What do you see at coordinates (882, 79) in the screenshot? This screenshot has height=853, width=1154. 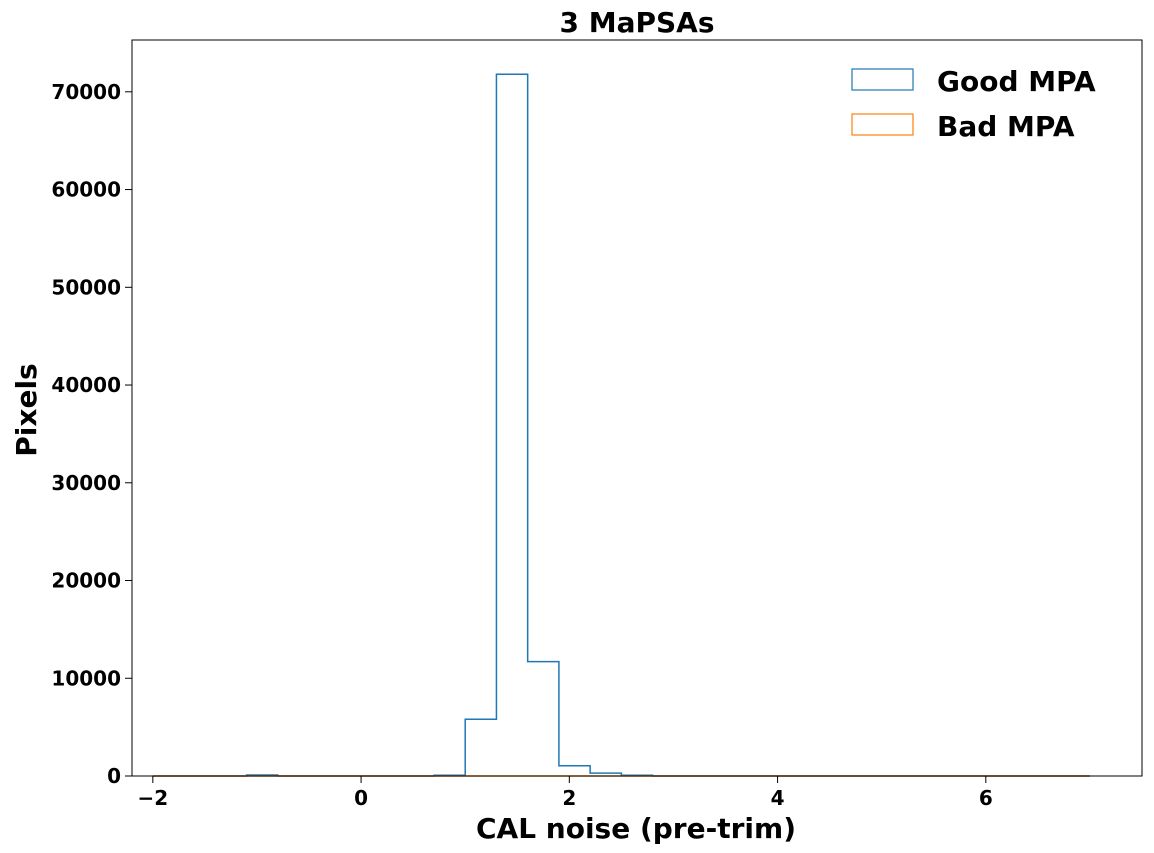 I see `legend-swatch-good-mpa` at bounding box center [882, 79].